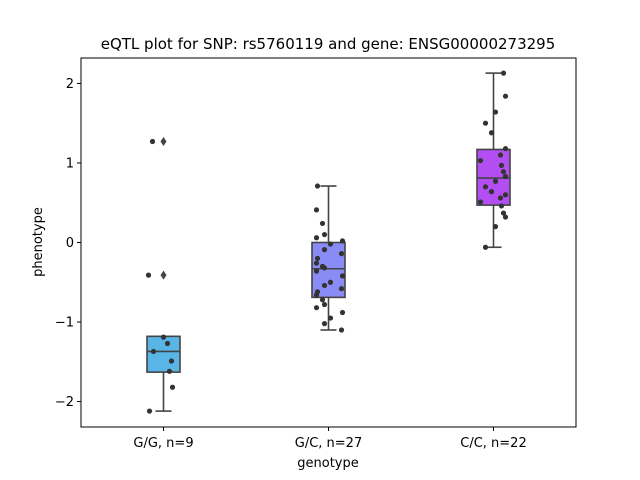 The height and width of the screenshot is (480, 640). What do you see at coordinates (328, 443) in the screenshot?
I see `x-tick-label: G/C, n=27` at bounding box center [328, 443].